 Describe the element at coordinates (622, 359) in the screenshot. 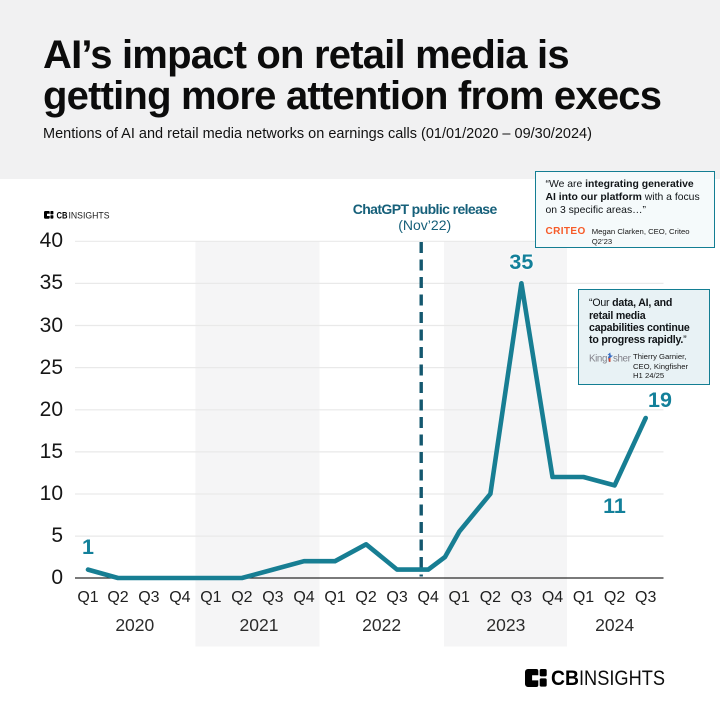

I see `svg-text: sher` at that location.